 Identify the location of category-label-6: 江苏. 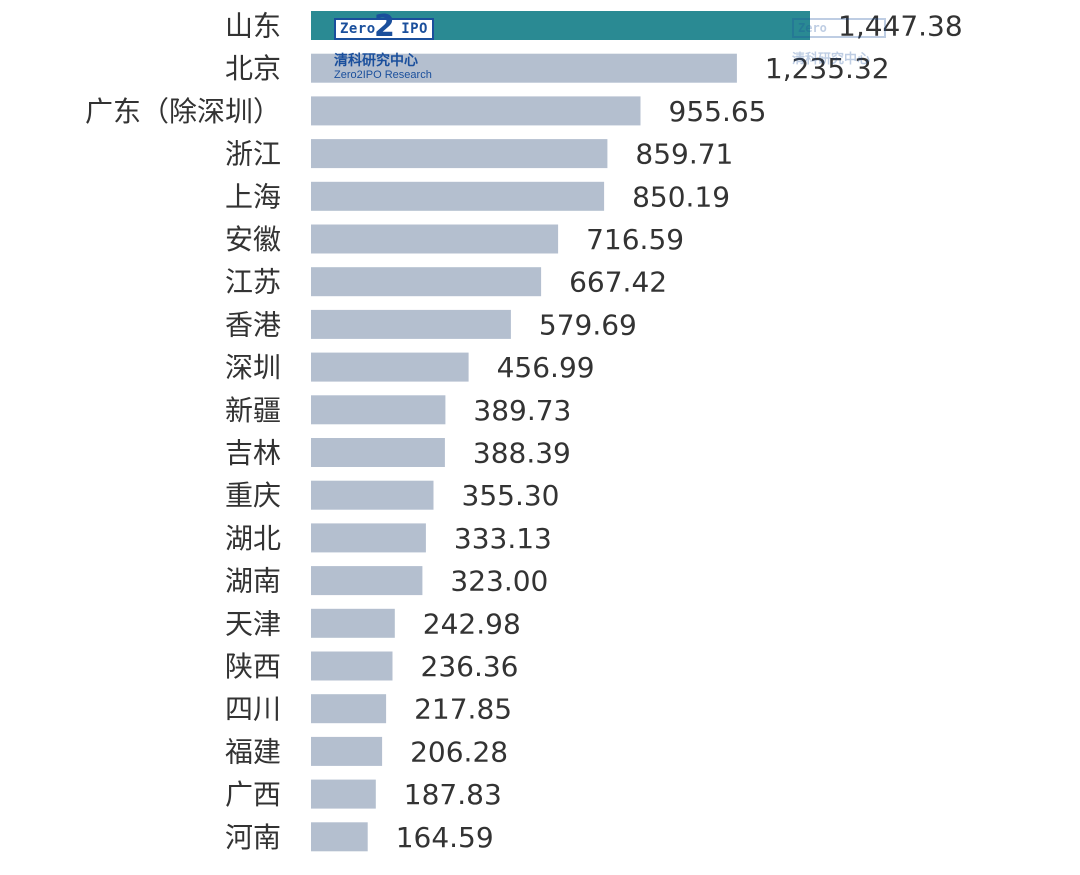
(253, 282).